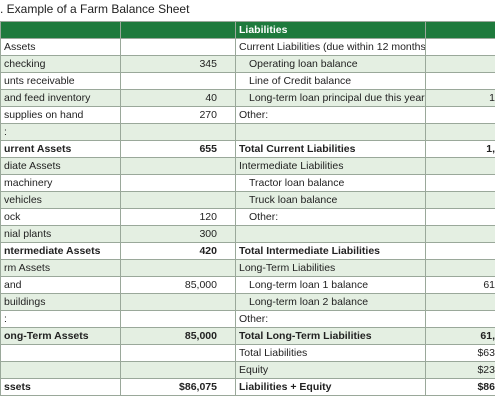  I want to click on table-cell: nial plants, so click(60, 234).